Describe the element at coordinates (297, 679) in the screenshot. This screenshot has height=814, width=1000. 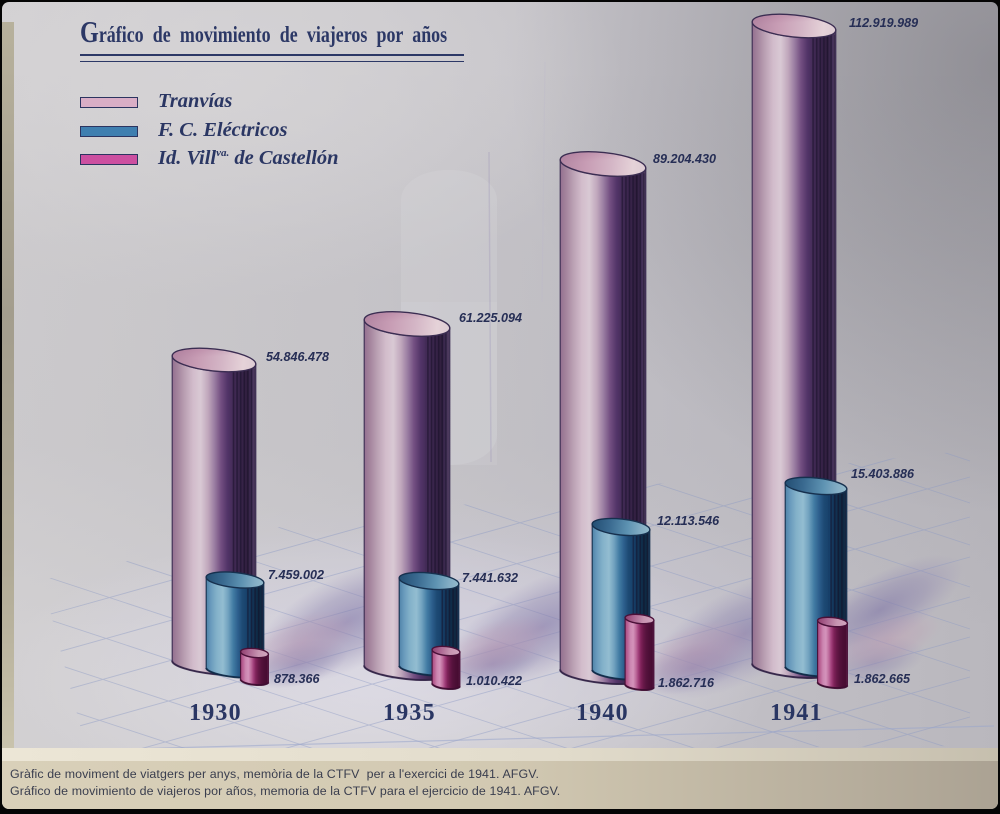
I see `svg-text: 878.366` at that location.